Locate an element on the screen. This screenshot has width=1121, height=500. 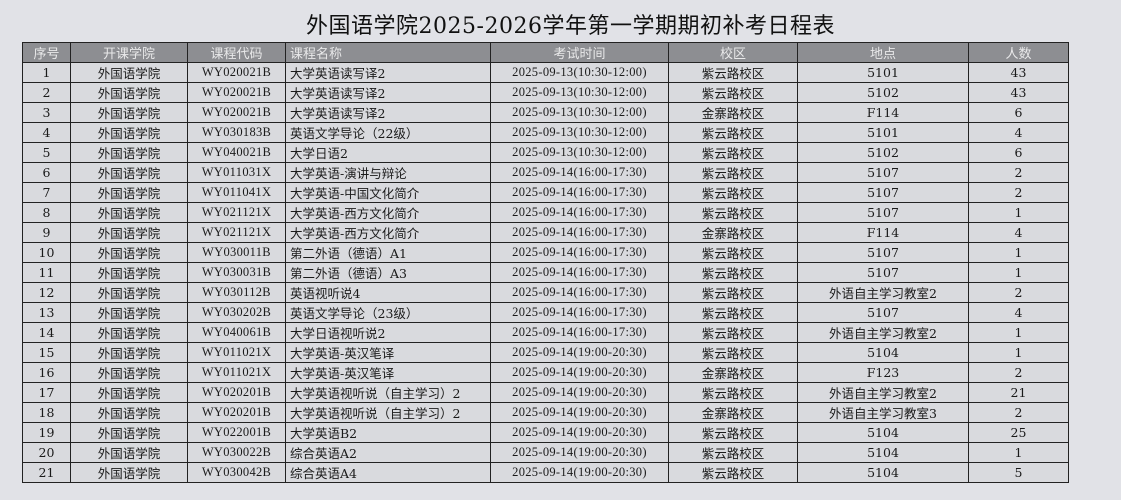
cell-index: 9 is located at coordinates (46, 232).